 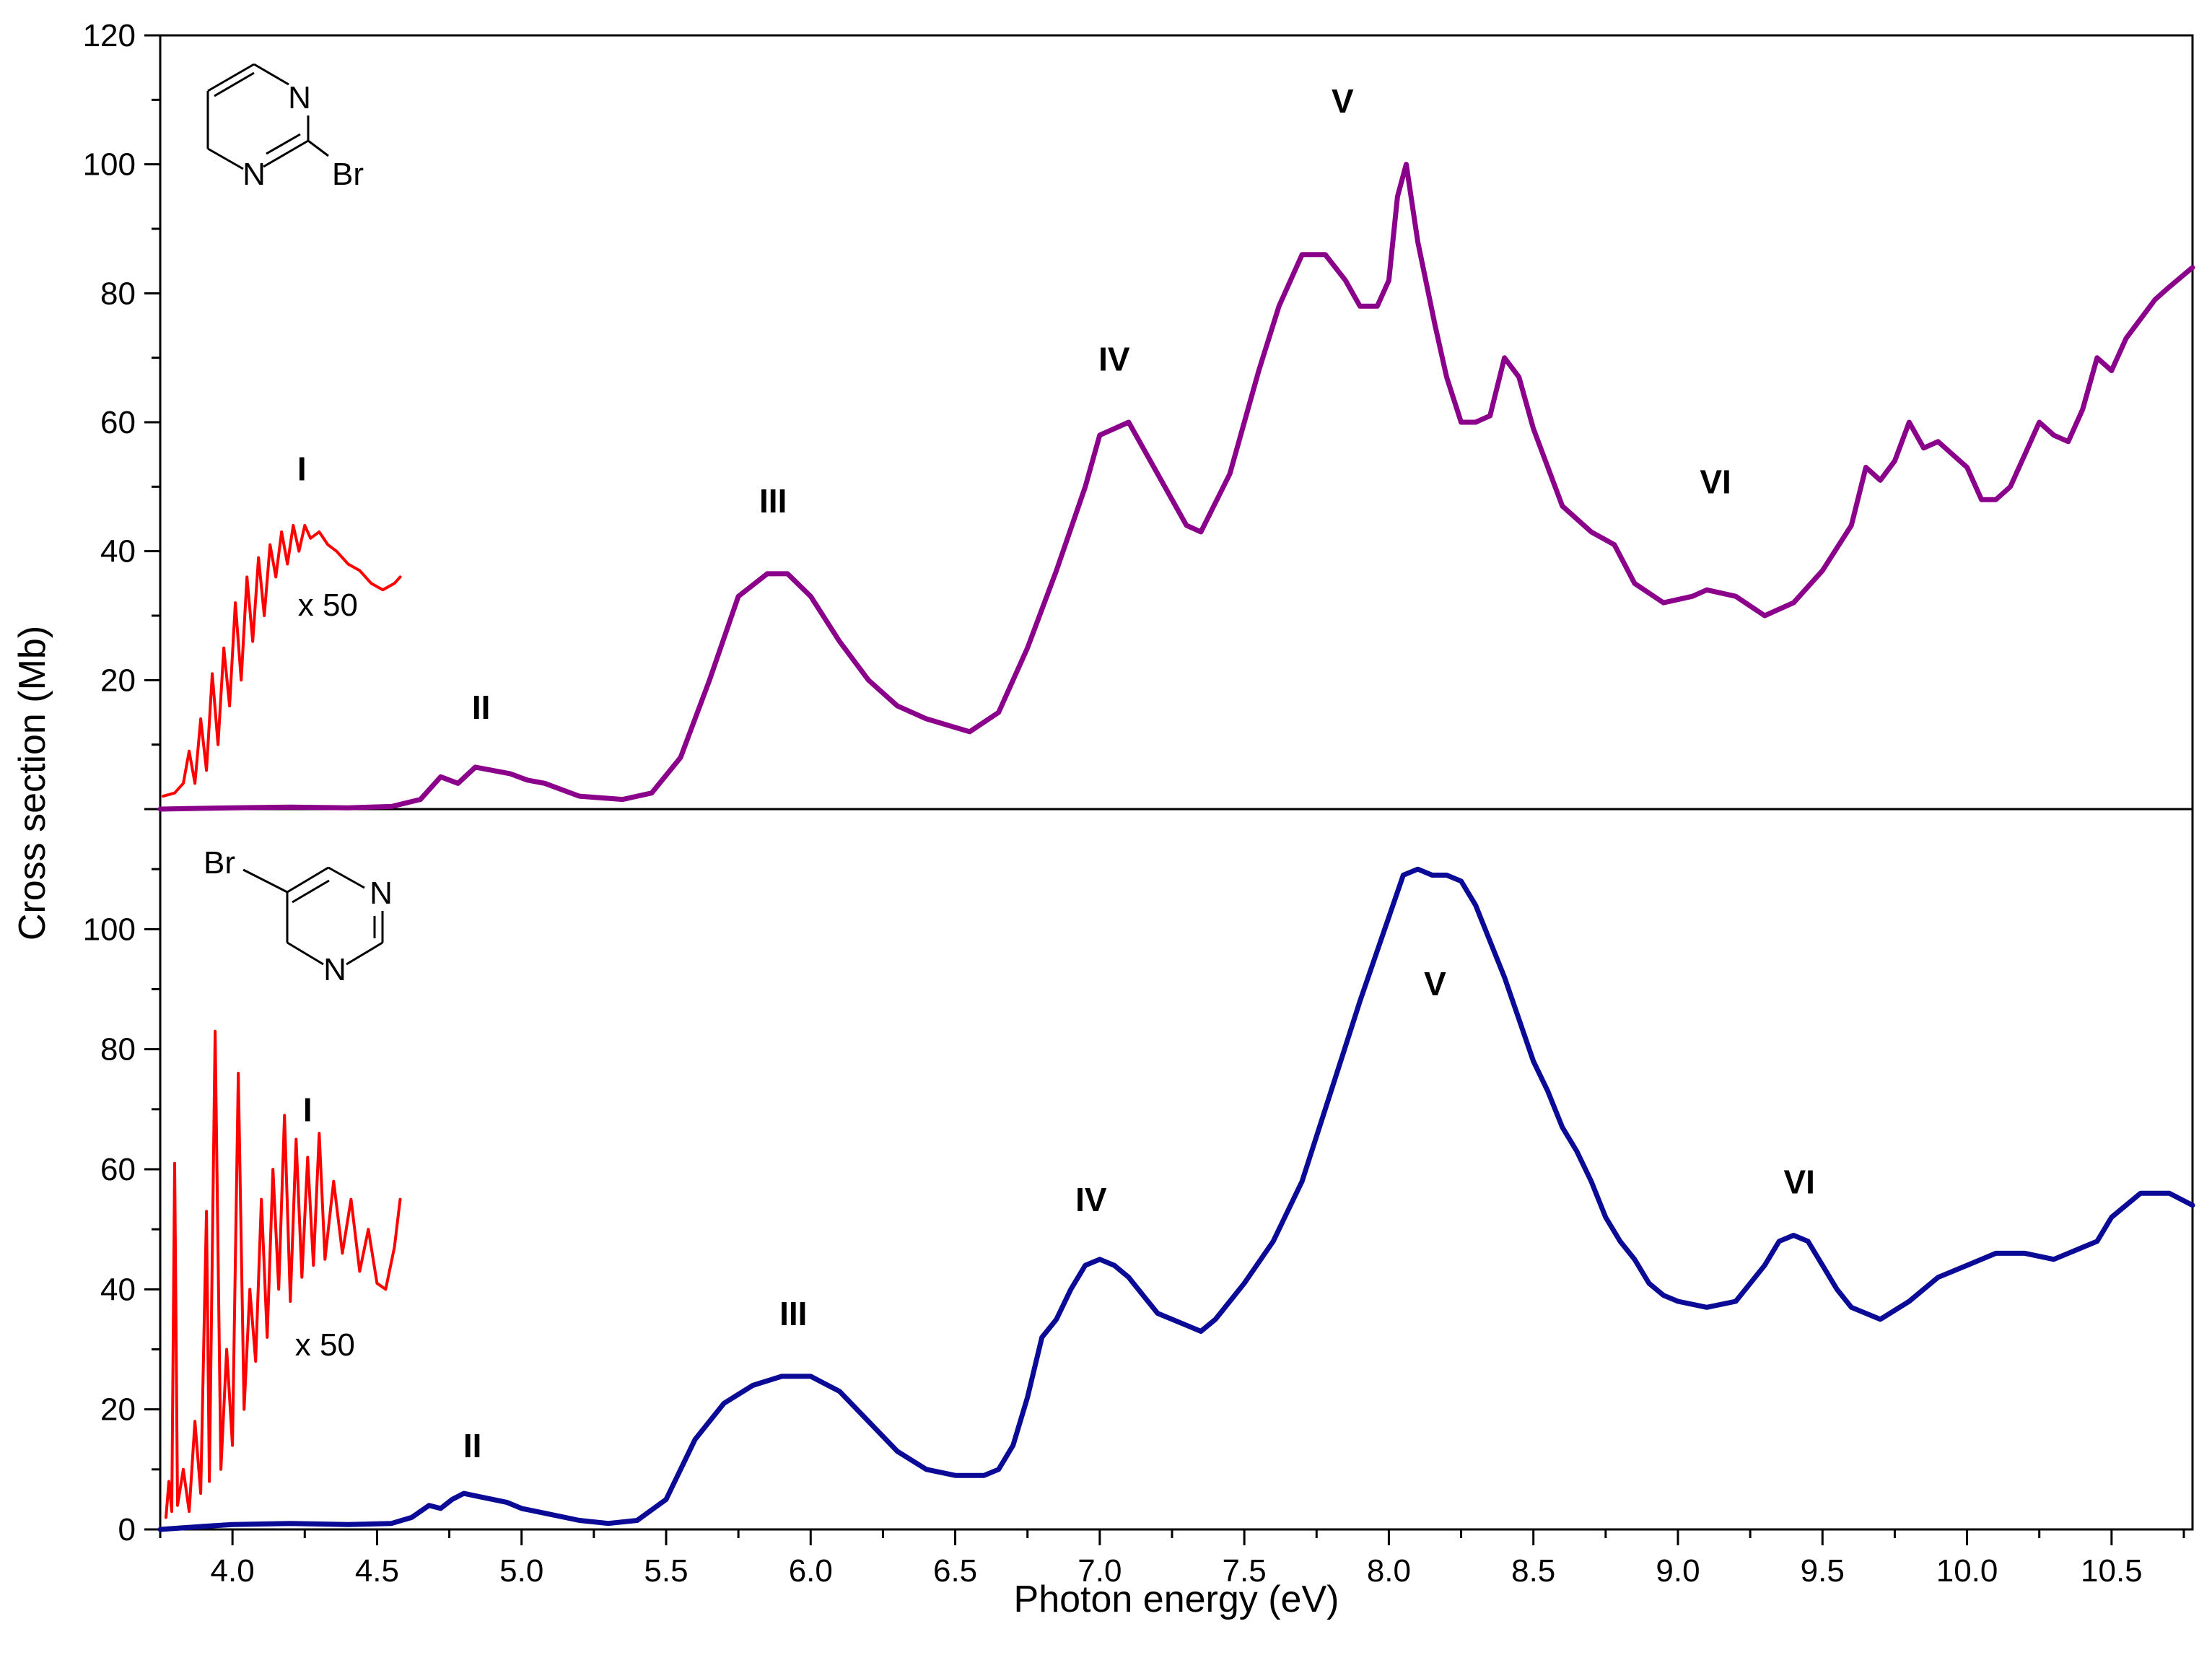 What do you see at coordinates (381, 893) in the screenshot?
I see `molecule-bottom-n1: N` at bounding box center [381, 893].